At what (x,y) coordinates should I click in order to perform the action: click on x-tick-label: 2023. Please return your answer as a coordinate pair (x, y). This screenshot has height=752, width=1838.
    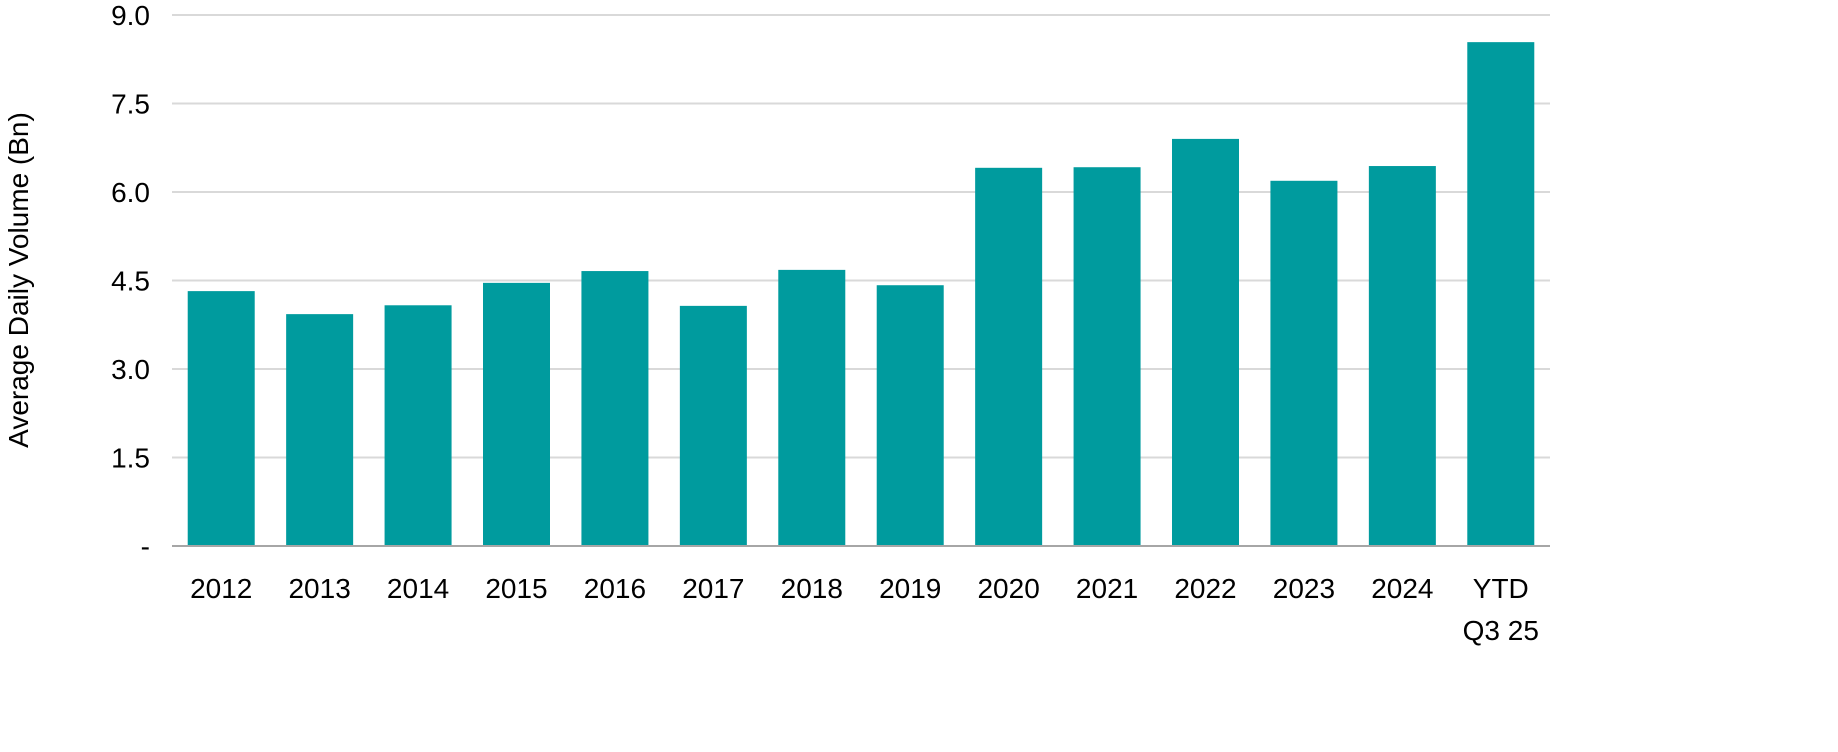
    Looking at the image, I should click on (1304, 588).